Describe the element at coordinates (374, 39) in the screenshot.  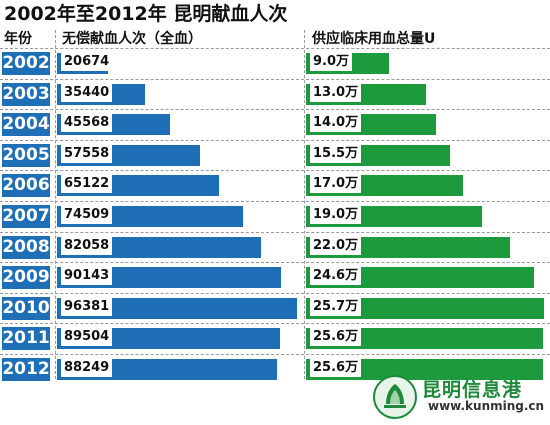
I see `supply-column-header: 供应临床用血总量U` at that location.